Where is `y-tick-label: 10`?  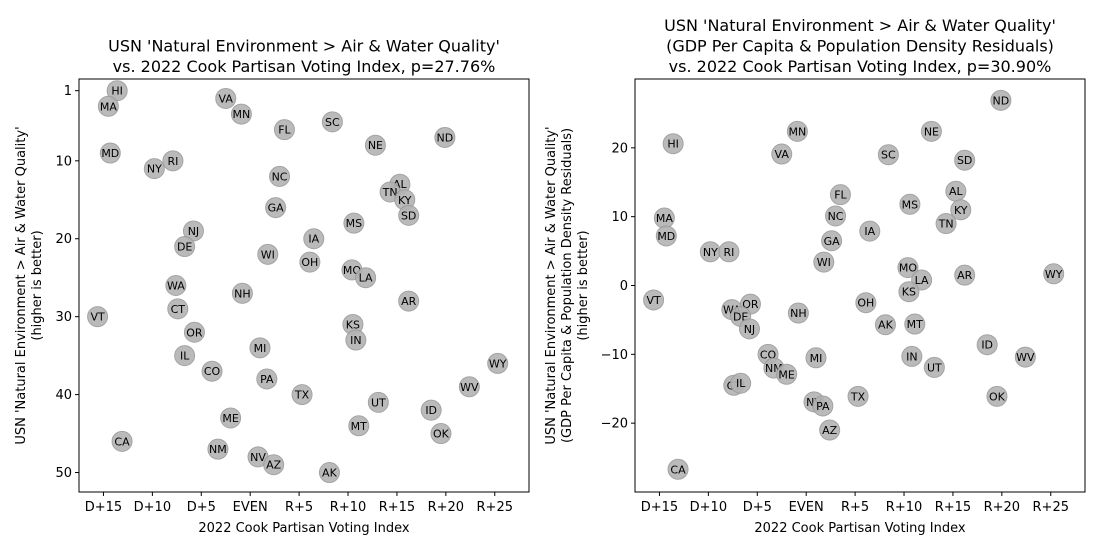
y-tick-label: 10 is located at coordinates (63, 161).